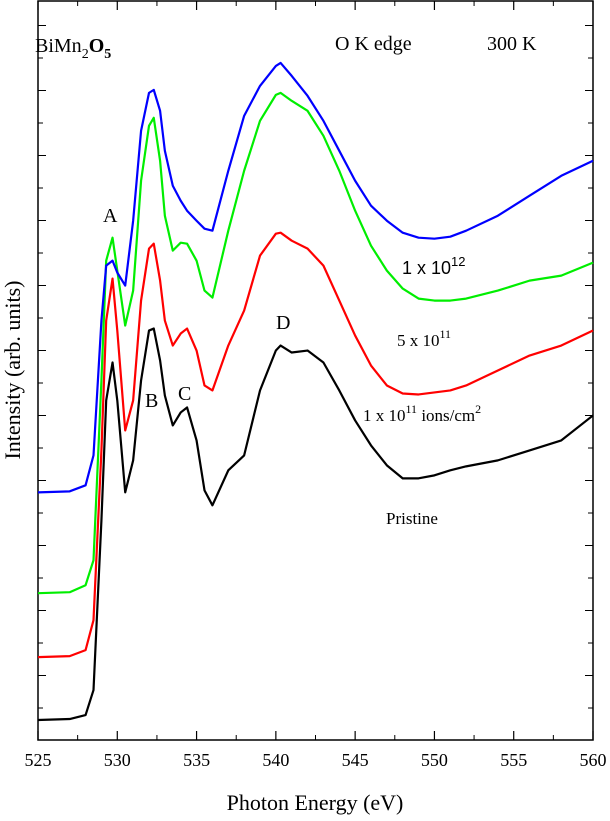 The height and width of the screenshot is (821, 610). What do you see at coordinates (412, 518) in the screenshot?
I see `pristine-label: Pristine` at bounding box center [412, 518].